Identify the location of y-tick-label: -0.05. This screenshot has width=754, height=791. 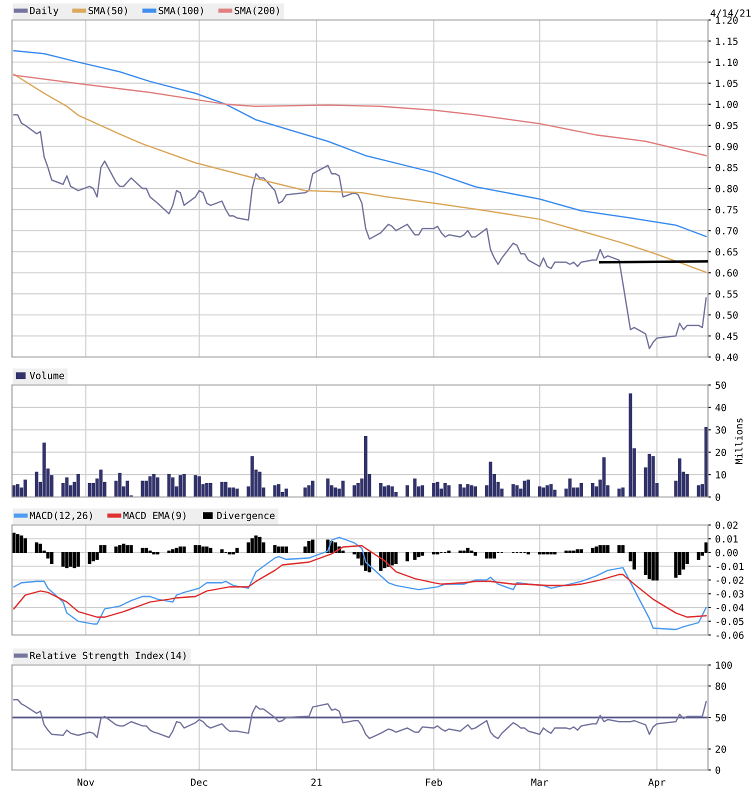
(730, 622).